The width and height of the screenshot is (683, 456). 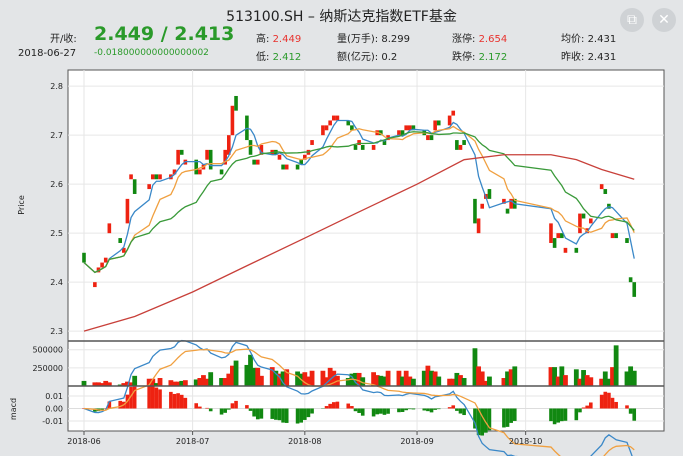 What do you see at coordinates (664, 20) in the screenshot?
I see `close-button: ✕` at bounding box center [664, 20].